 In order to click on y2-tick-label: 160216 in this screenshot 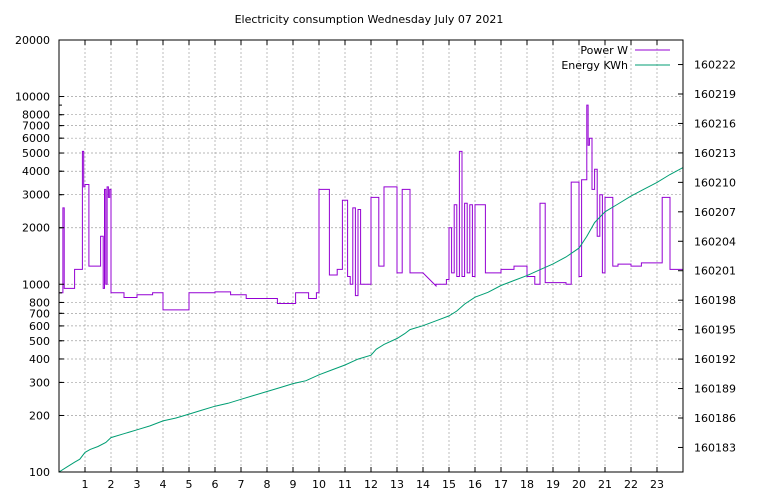, I will do `click(715, 123)`.